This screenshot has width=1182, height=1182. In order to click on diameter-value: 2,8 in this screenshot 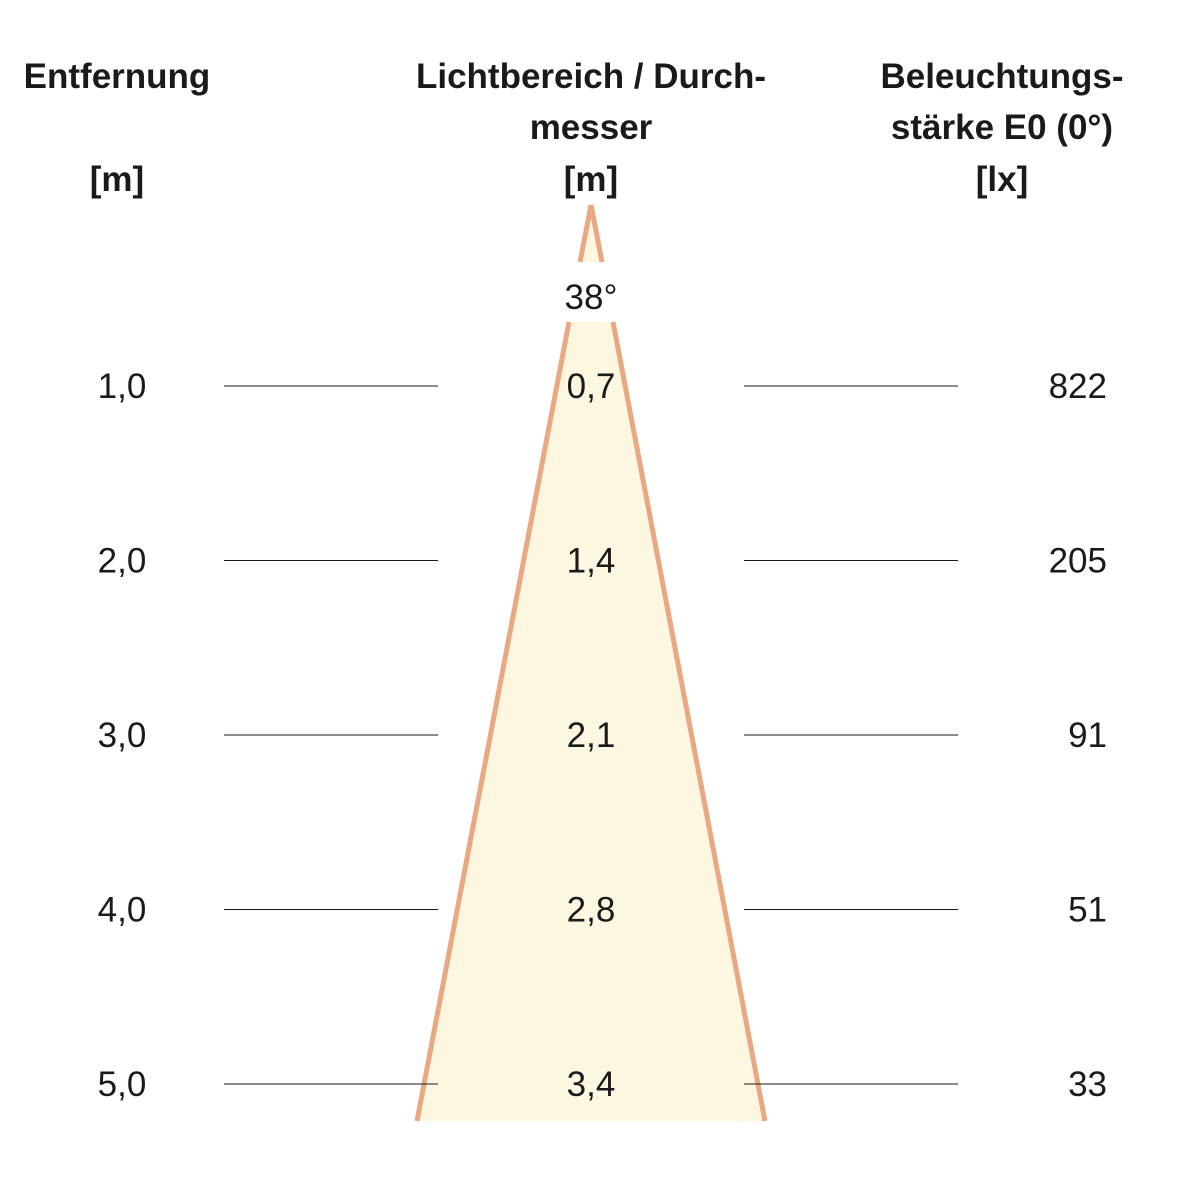, I will do `click(591, 910)`.